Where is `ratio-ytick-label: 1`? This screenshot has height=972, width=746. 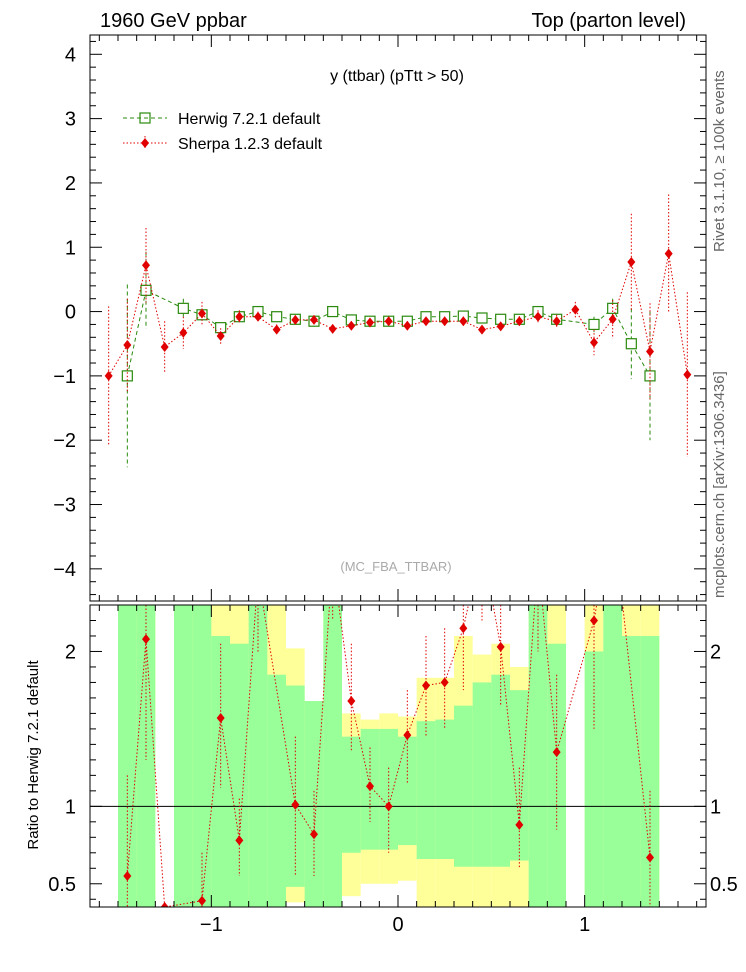 ratio-ytick-label: 1 is located at coordinates (70, 807).